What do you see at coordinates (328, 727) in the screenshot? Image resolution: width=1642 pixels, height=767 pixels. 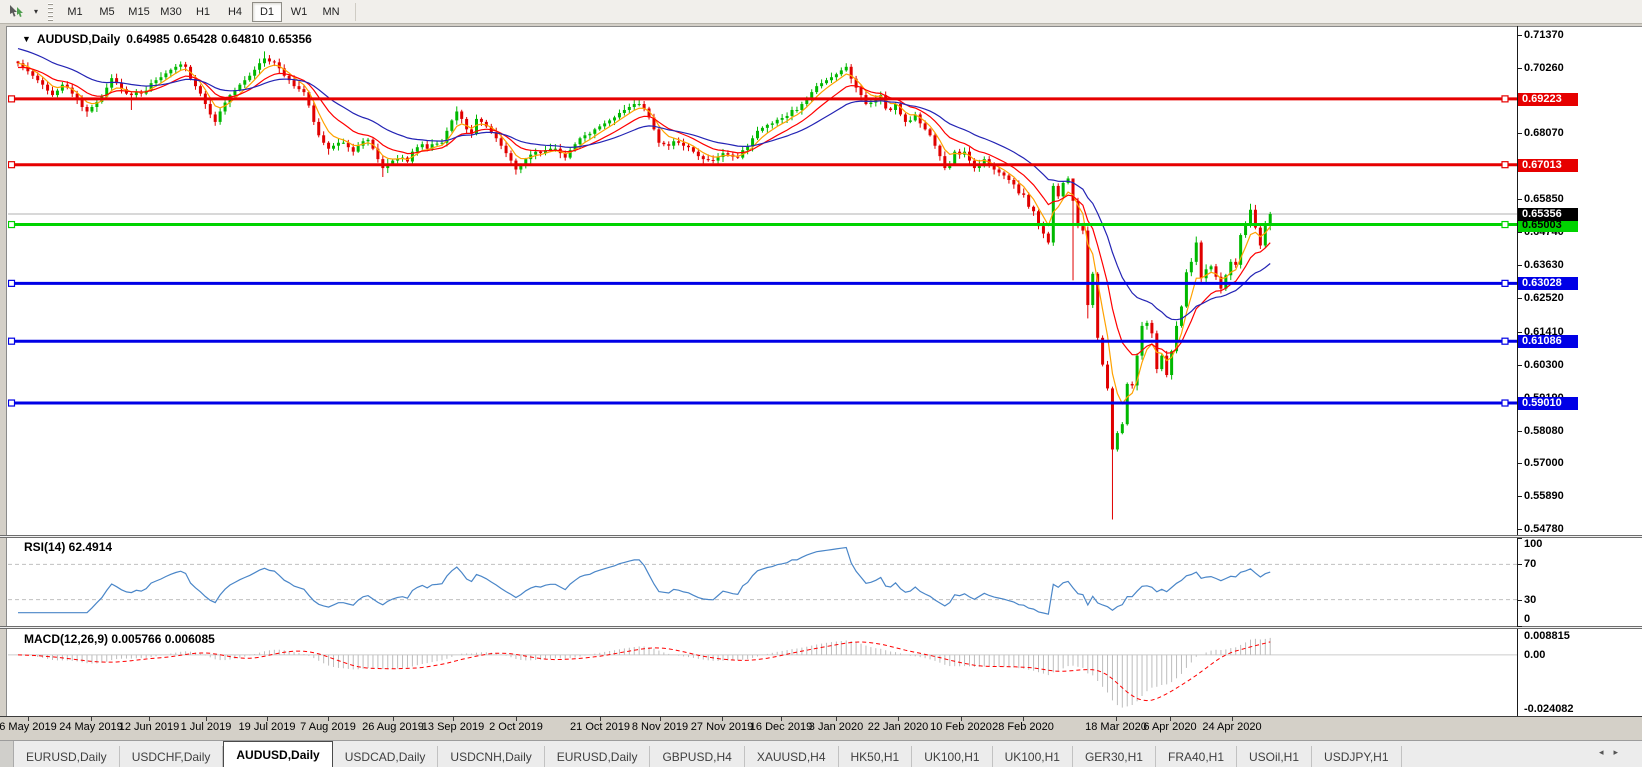 I see `date-label: 7 Aug 2019` at bounding box center [328, 727].